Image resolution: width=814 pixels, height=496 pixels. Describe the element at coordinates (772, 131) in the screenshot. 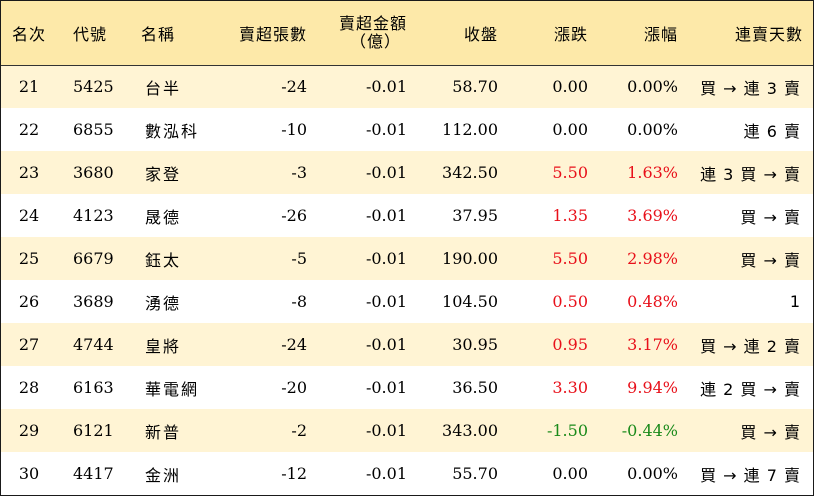

I see `streak-cell: 連 6 賣` at that location.